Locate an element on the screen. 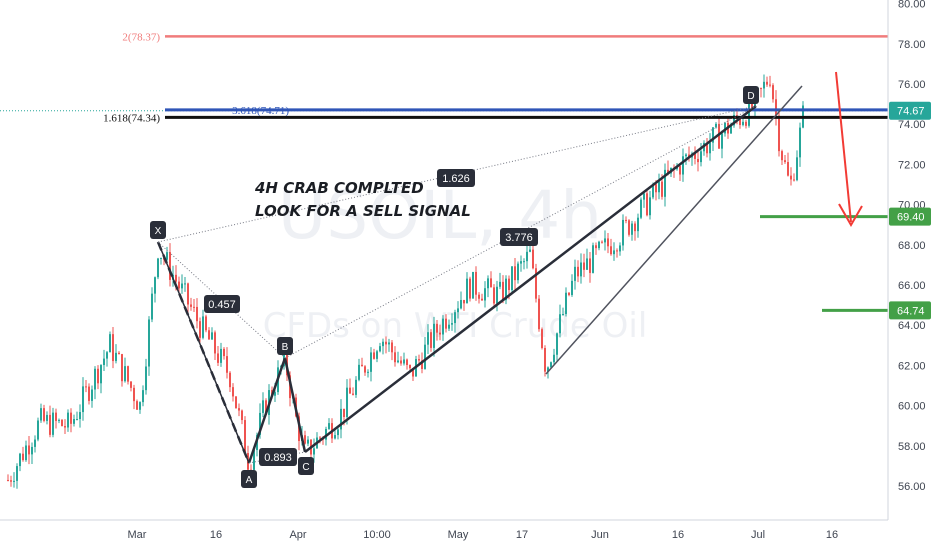  fib-label-1618: 1.618(74.34) is located at coordinates (131, 118).